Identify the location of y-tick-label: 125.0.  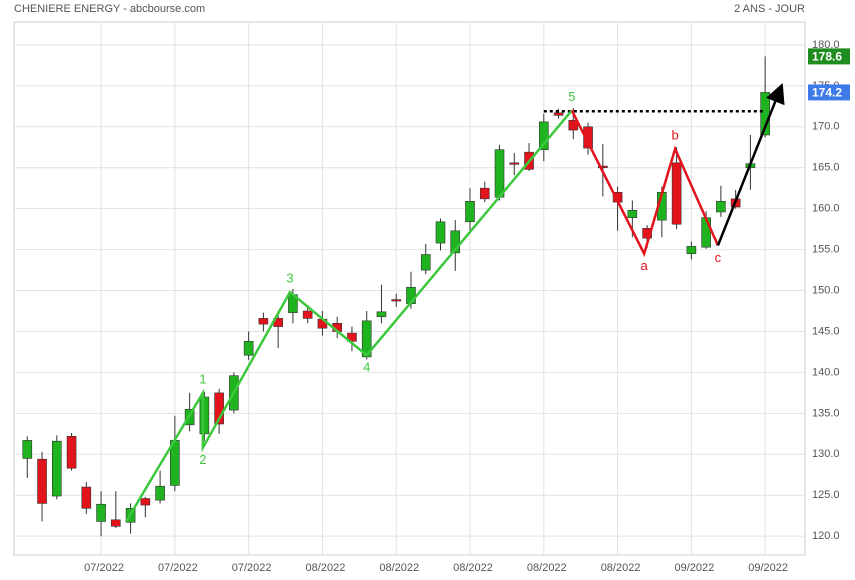
(826, 495).